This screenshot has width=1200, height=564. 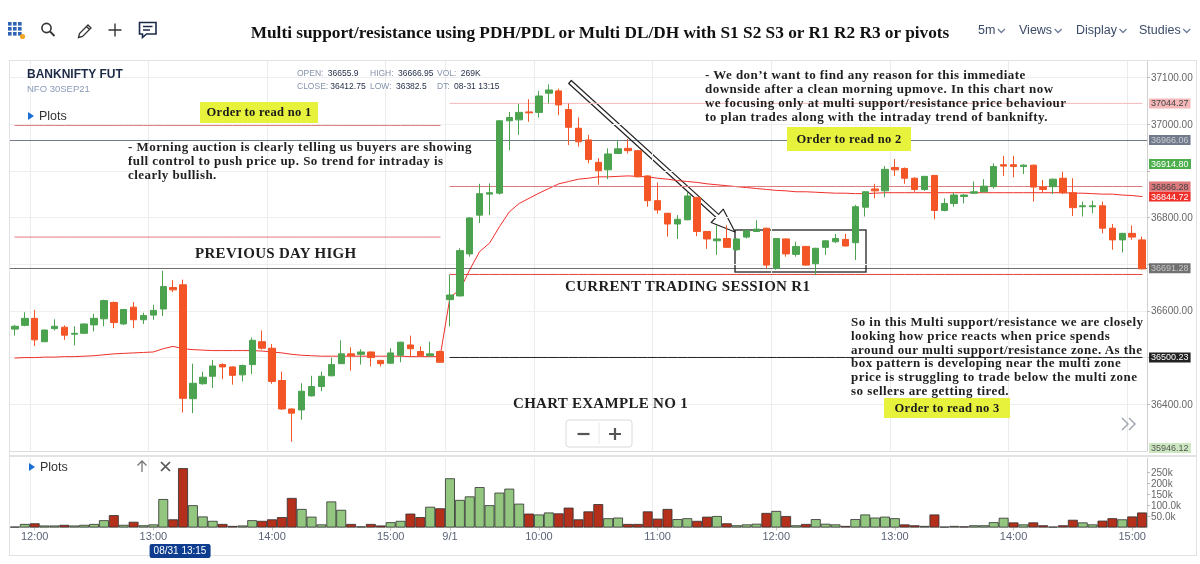 What do you see at coordinates (1170, 103) in the screenshot?
I see `data-label: 37044.27` at bounding box center [1170, 103].